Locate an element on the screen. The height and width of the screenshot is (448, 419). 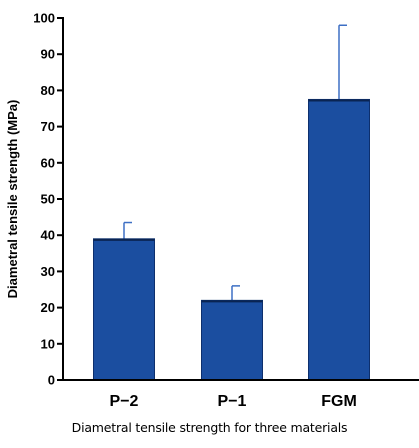
y-tick-label: 80 is located at coordinates (48, 90).